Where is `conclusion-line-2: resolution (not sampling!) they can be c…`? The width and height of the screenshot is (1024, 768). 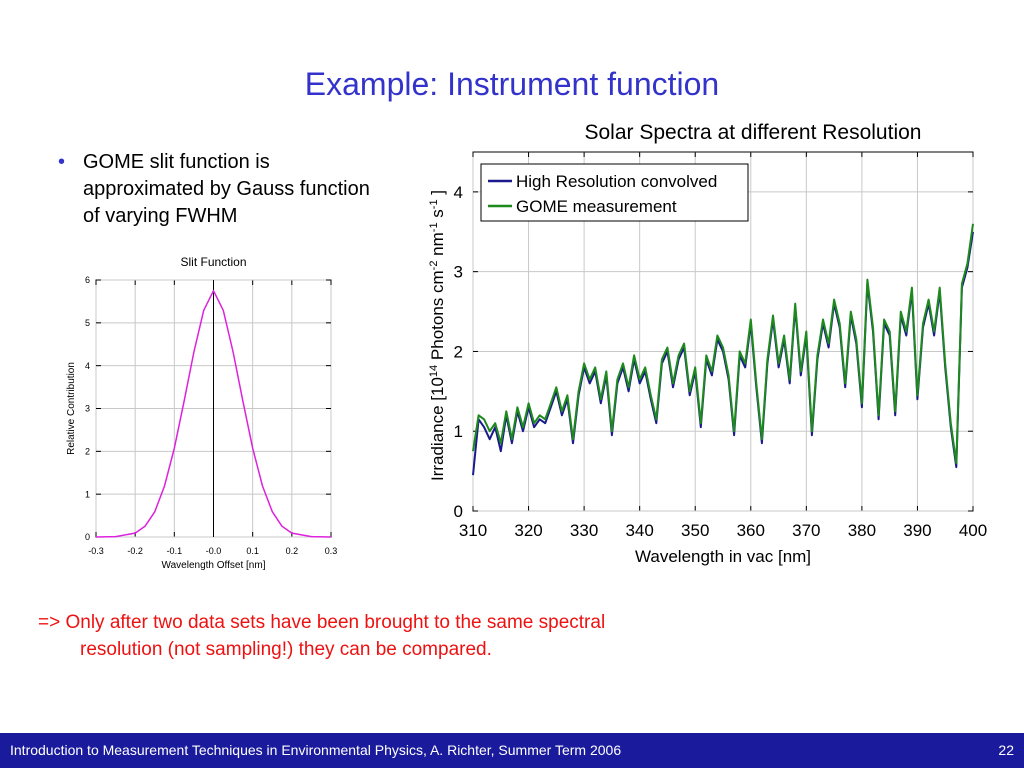
conclusion-line-2: resolution (not sampling!) they can be c… is located at coordinates (286, 649).